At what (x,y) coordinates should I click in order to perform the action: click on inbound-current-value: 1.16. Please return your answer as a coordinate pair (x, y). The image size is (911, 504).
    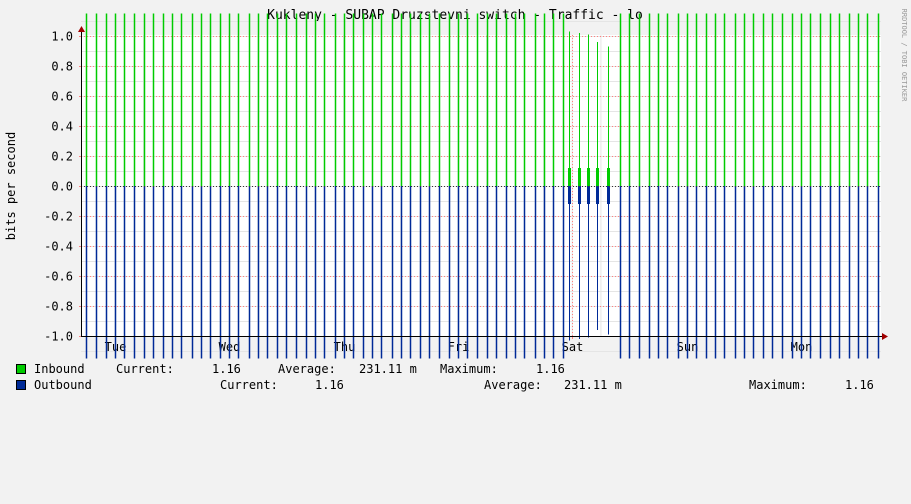
    Looking at the image, I should click on (226, 369).